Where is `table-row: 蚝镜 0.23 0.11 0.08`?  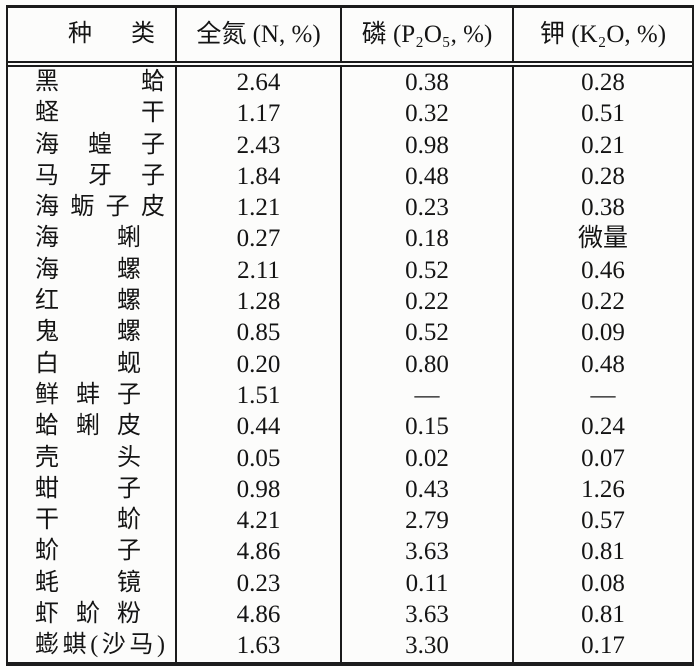
table-row: 蚝镜 0.23 0.11 0.08 is located at coordinates (350, 583).